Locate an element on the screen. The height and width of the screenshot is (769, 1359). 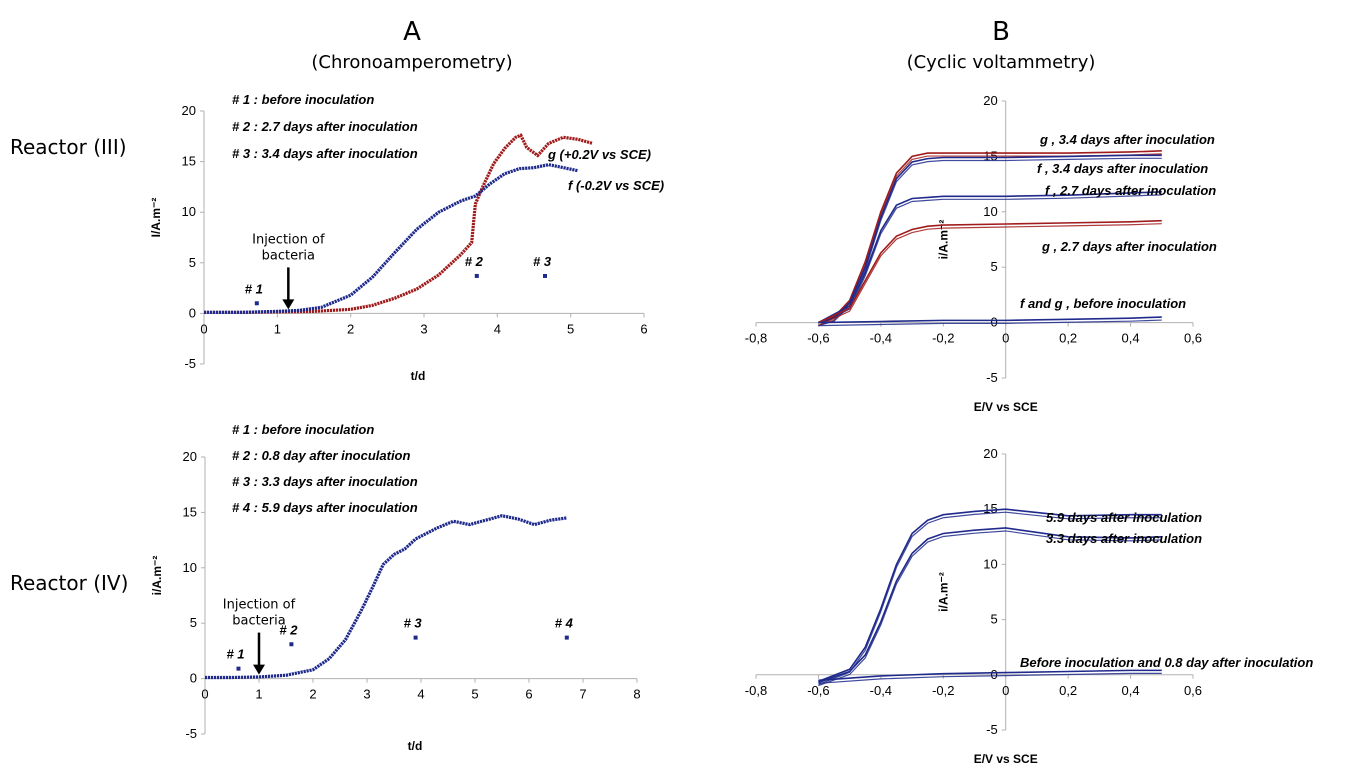
injection-arrowhead is located at coordinates (288, 304).